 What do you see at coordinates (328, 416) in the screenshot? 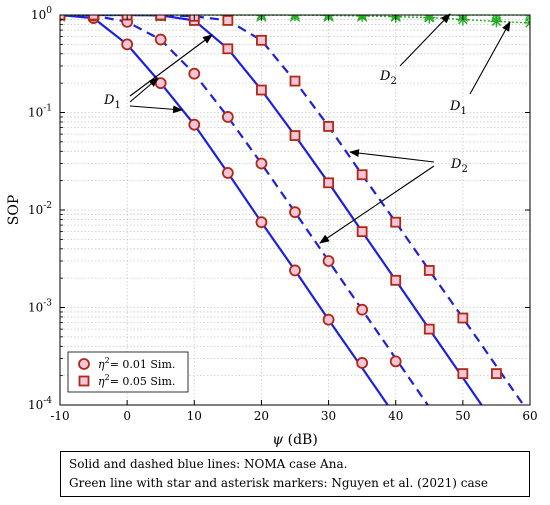
I see `x-tick-label: 30` at bounding box center [328, 416].